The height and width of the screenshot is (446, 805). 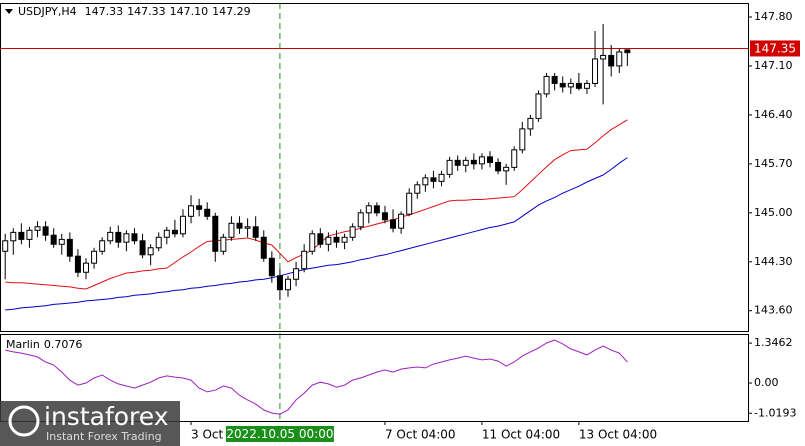 I want to click on crosshair-label: 2022.10.05 00:00, so click(x=279, y=434).